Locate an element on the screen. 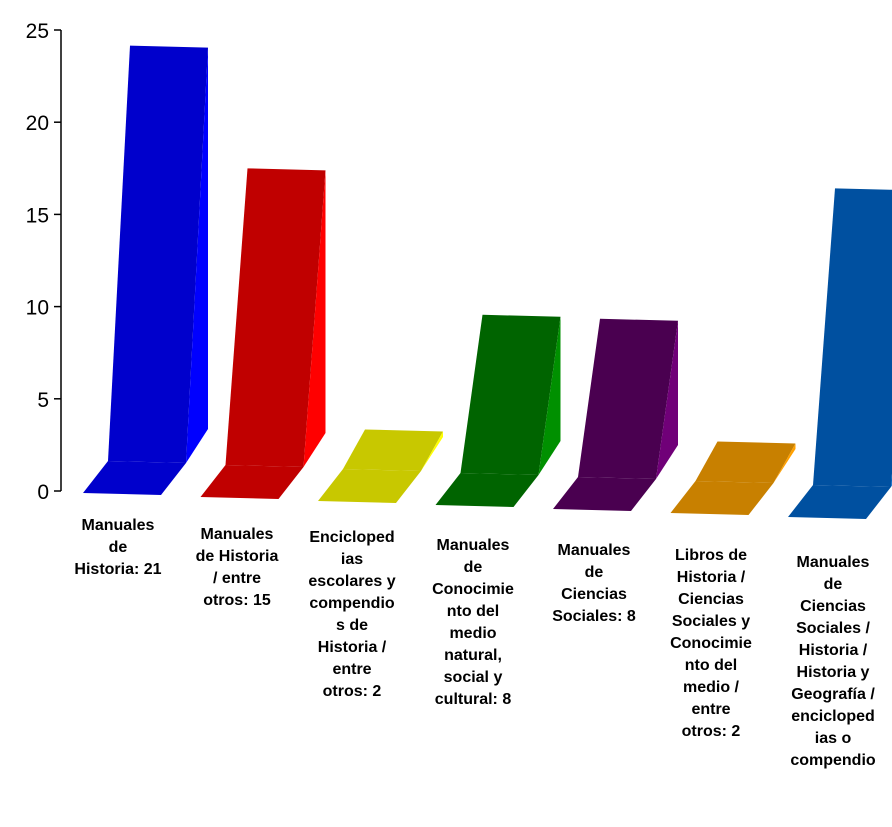 This screenshot has height=827, width=892. x-category-label: Manuales de Ciencias Sociales: 8 is located at coordinates (594, 583).